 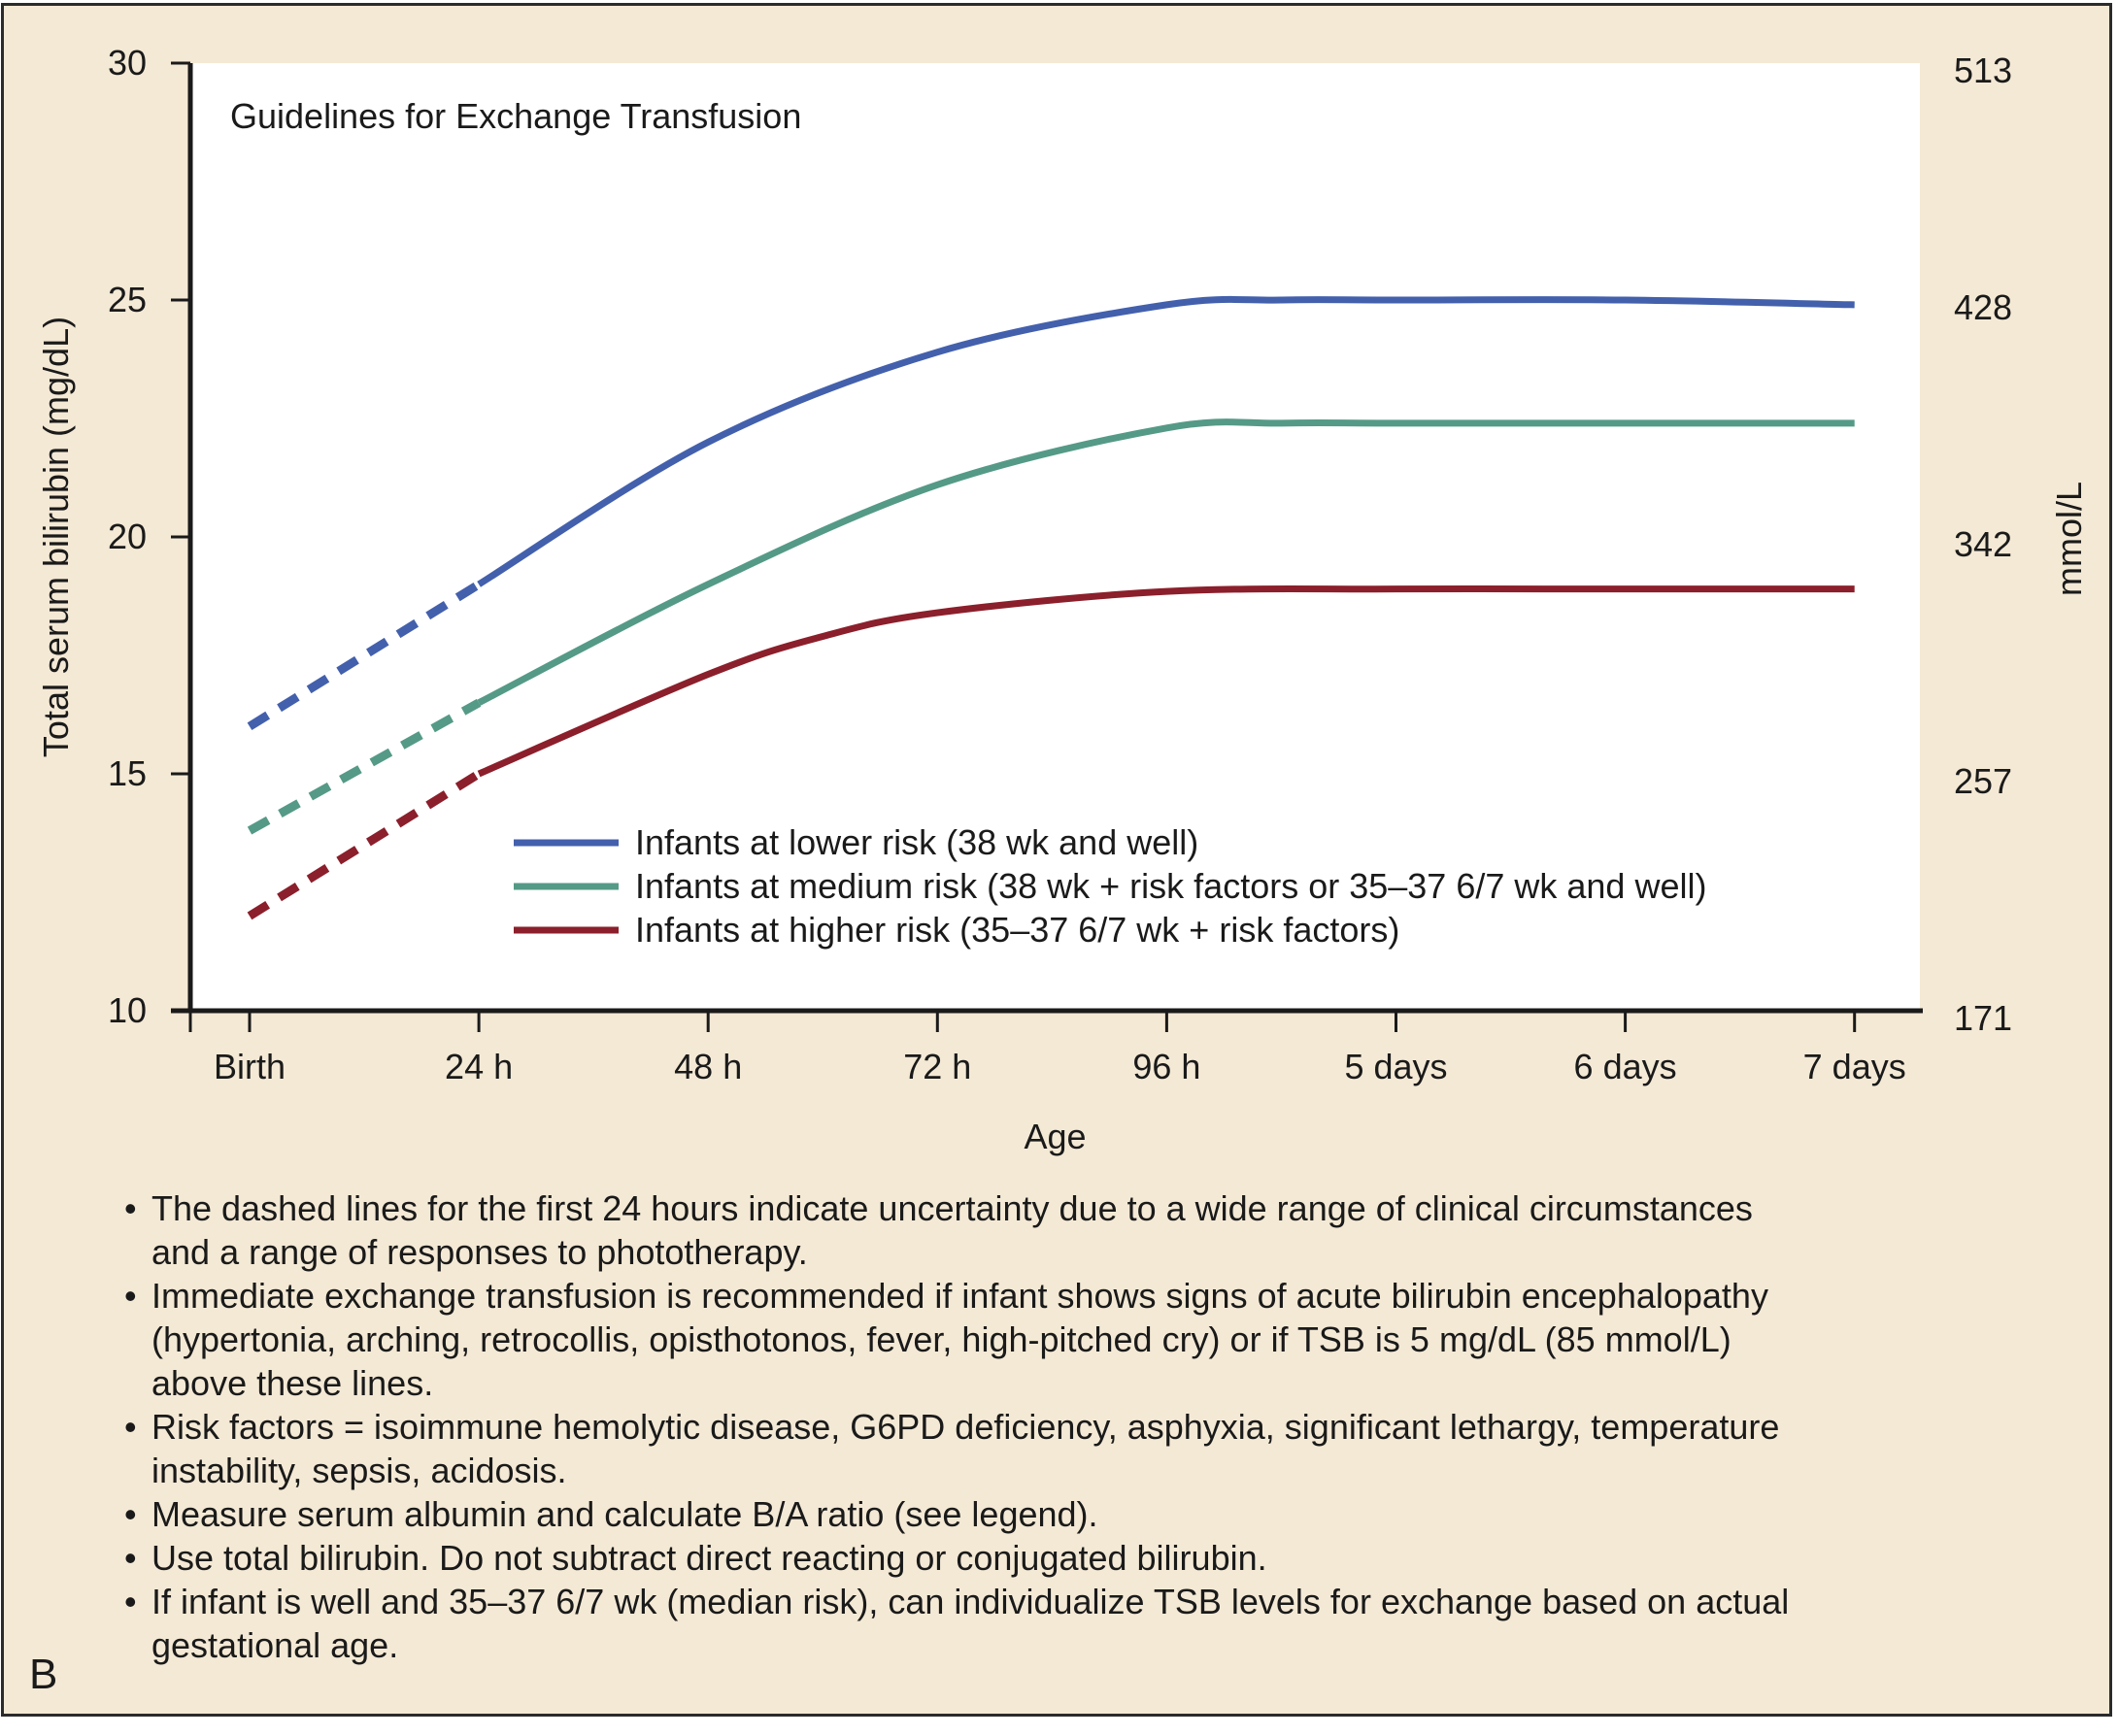 What do you see at coordinates (56, 537) in the screenshot?
I see `y-axis-label: Total serum bilirubin (mg/dL)` at bounding box center [56, 537].